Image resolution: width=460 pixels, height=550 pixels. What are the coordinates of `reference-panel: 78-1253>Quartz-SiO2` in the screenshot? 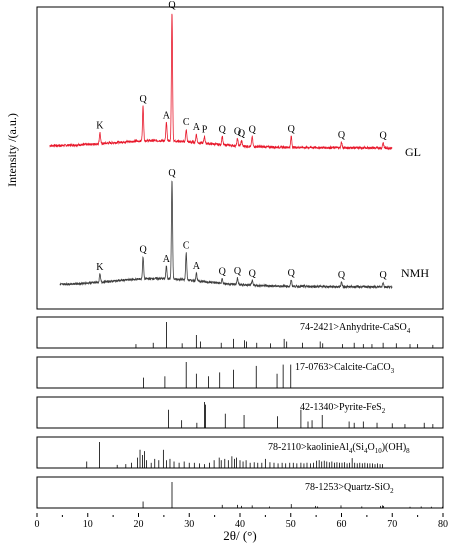 It's located at (240, 492).